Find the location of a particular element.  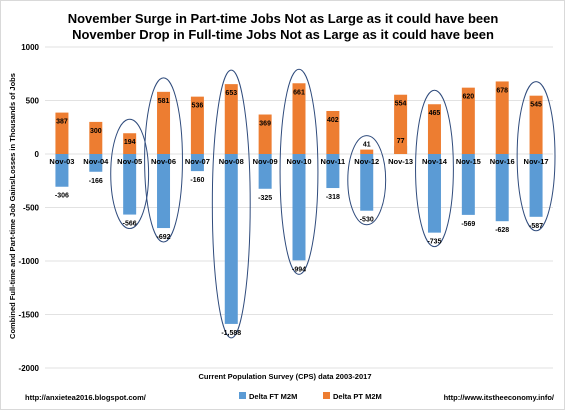

data-label: -628 is located at coordinates (502, 230).